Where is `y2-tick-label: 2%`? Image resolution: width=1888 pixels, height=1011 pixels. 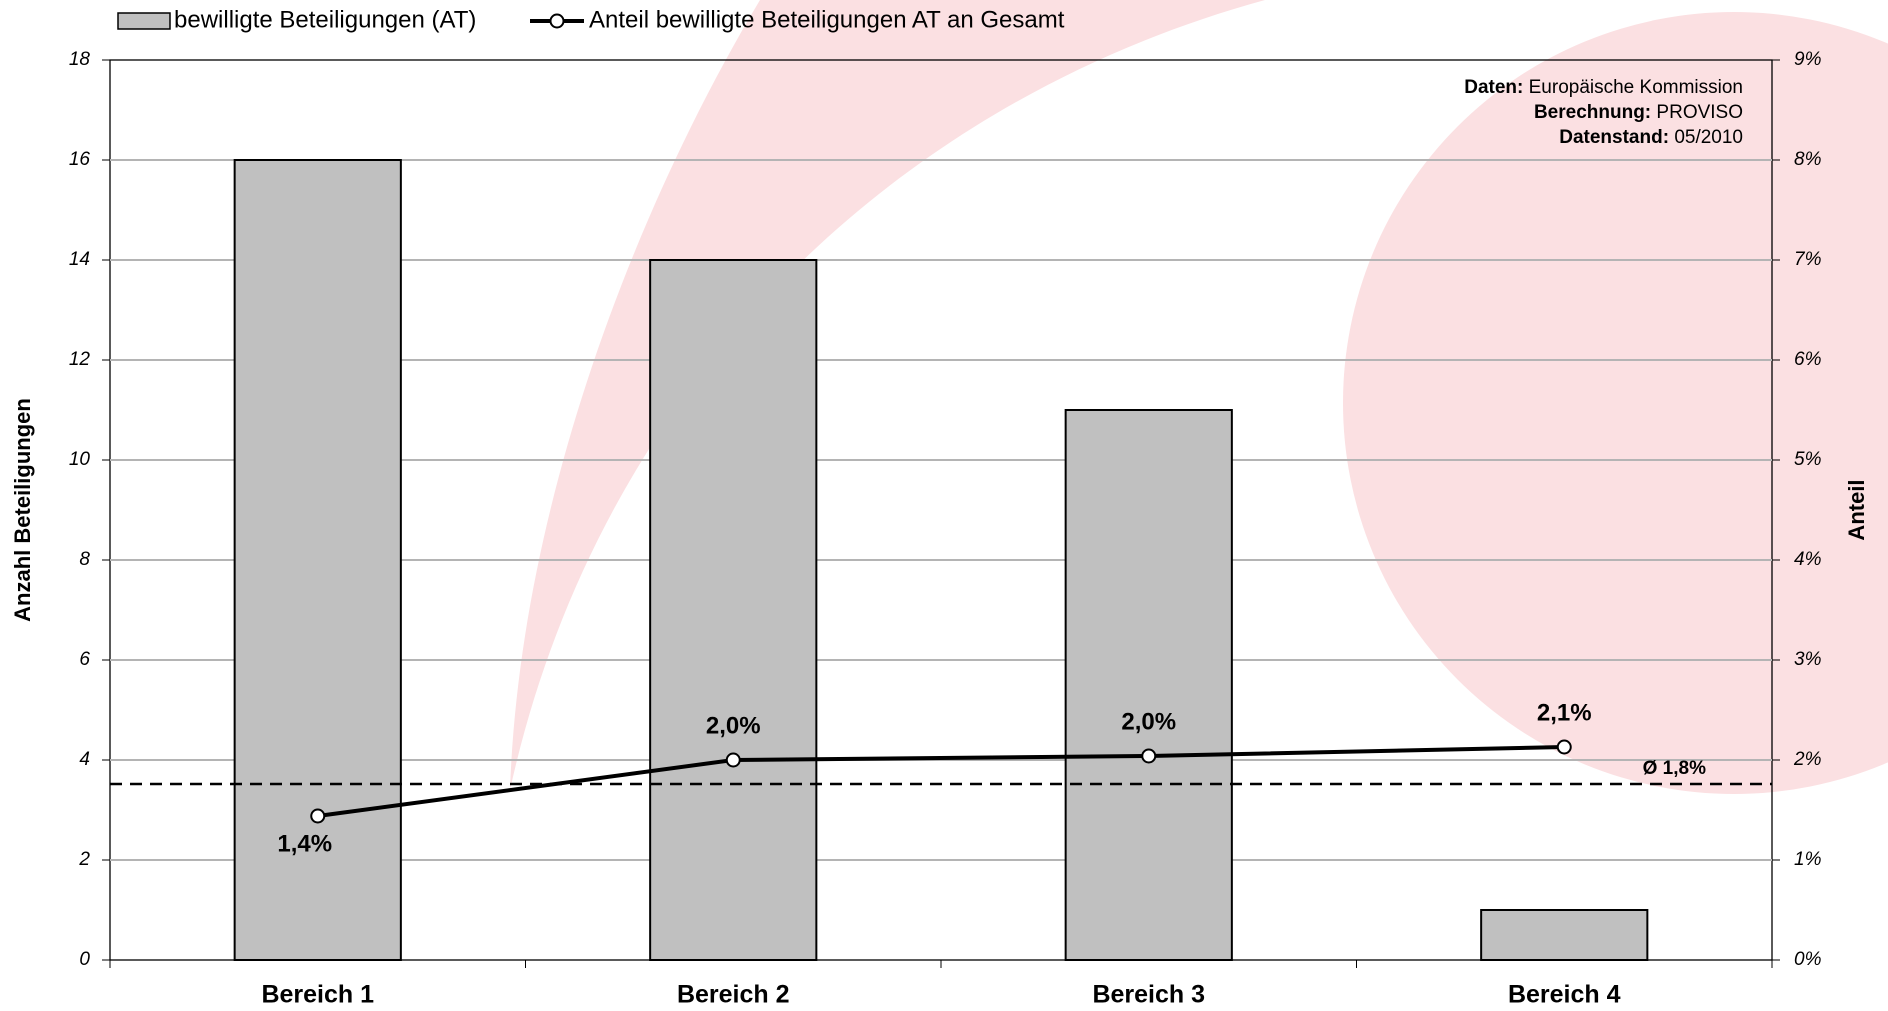
y2-tick-label: 2% is located at coordinates (1807, 759).